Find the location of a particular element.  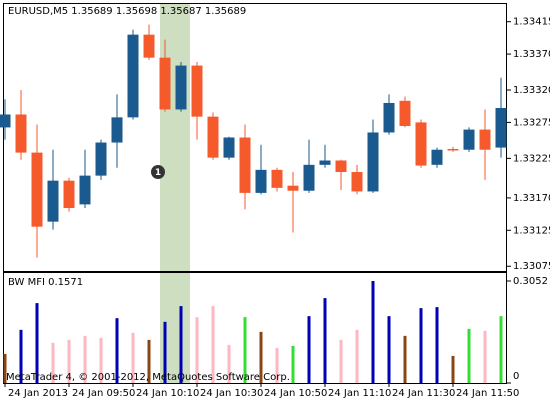

y-tick-label: 1.33415 is located at coordinates (531, 22).